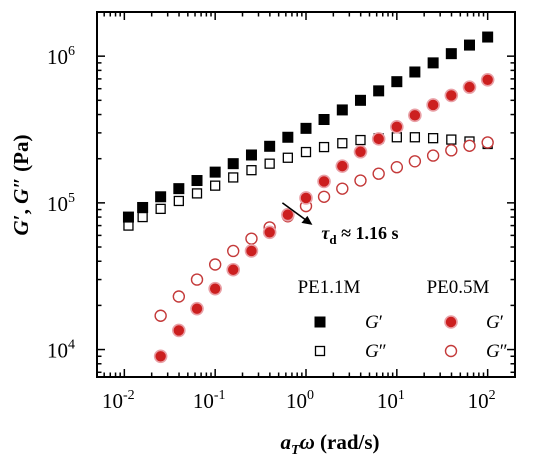  What do you see at coordinates (451, 351) in the screenshot?
I see `legend-marker-pe05m-loss` at bounding box center [451, 351].